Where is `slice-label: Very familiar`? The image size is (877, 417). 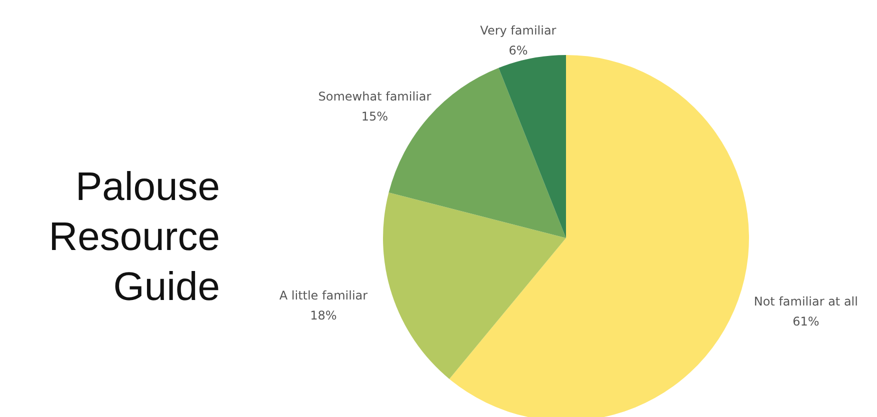 slice-label: Very familiar is located at coordinates (518, 31).